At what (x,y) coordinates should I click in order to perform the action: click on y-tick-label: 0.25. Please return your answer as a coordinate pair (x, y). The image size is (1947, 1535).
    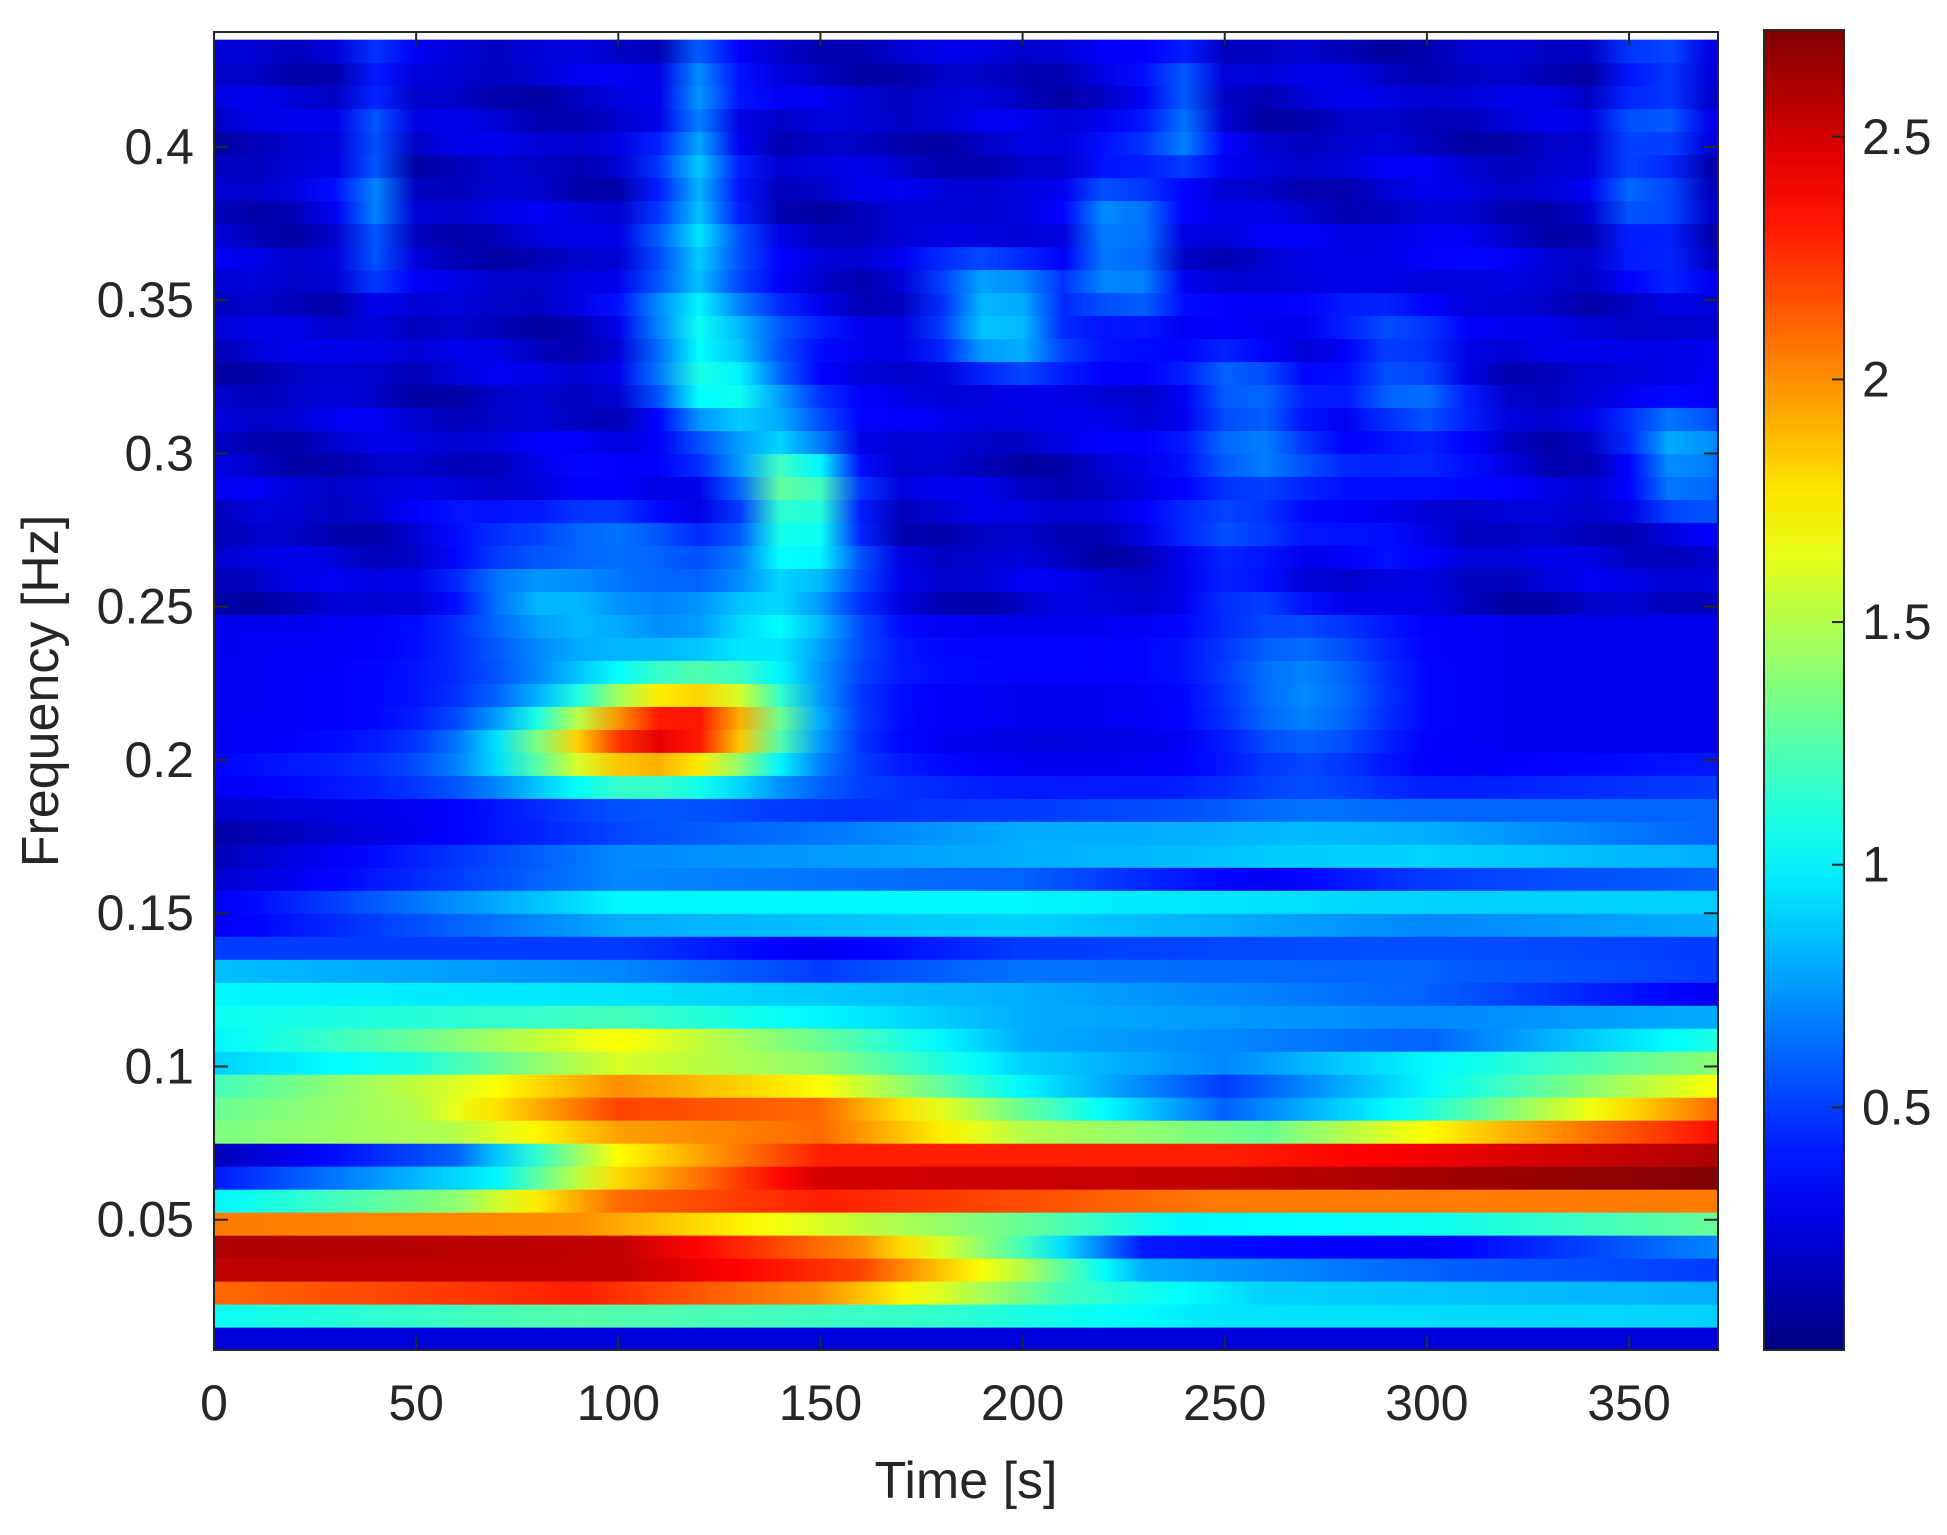
    Looking at the image, I should click on (145, 607).